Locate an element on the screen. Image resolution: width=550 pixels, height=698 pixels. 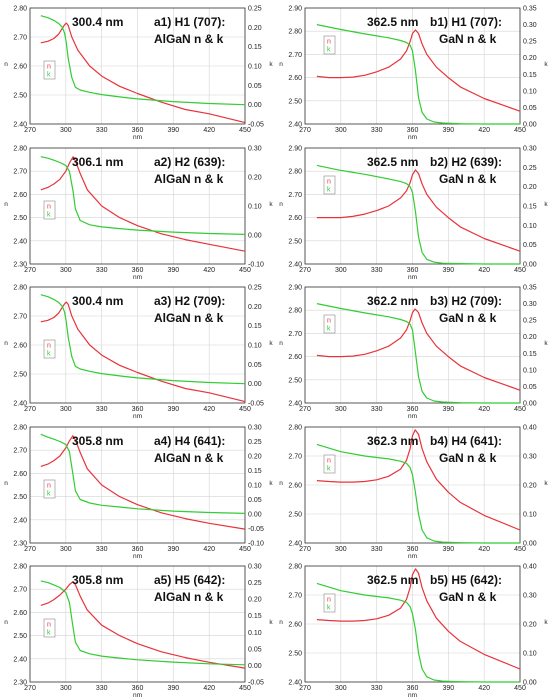
peak-label: 362.3 nm is located at coordinates (392, 441).